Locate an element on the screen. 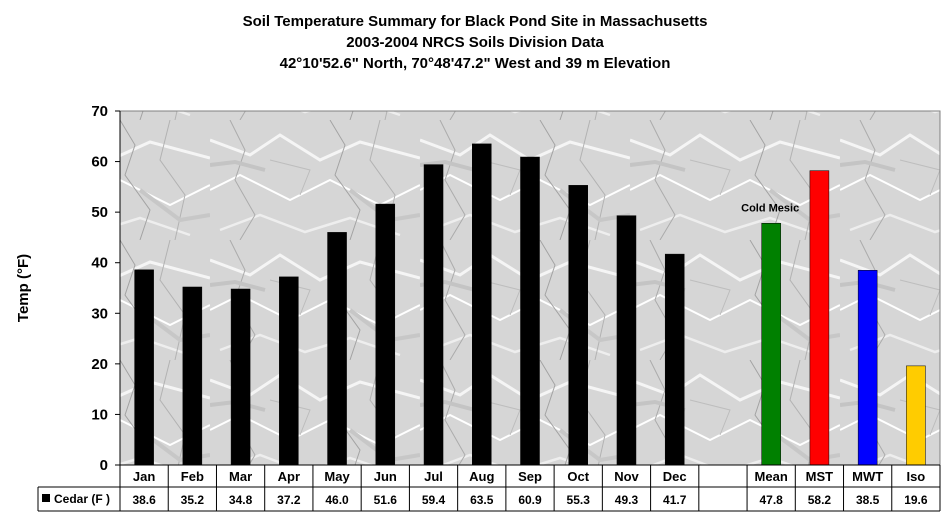 The image size is (950, 515). data-table-value: 34.8 is located at coordinates (241, 500).